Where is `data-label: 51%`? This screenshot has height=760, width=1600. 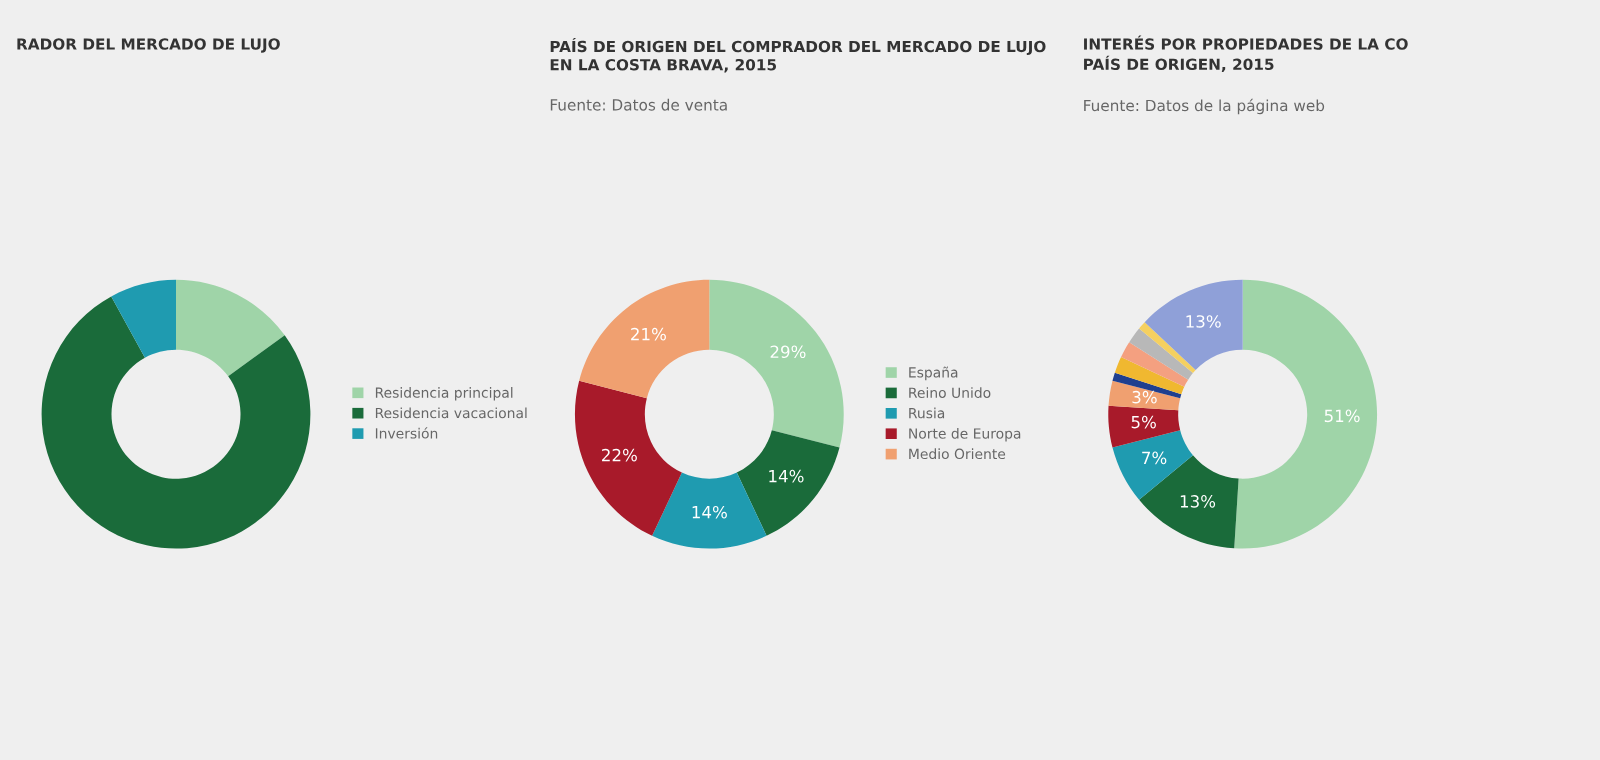 data-label: 51% is located at coordinates (1342, 416).